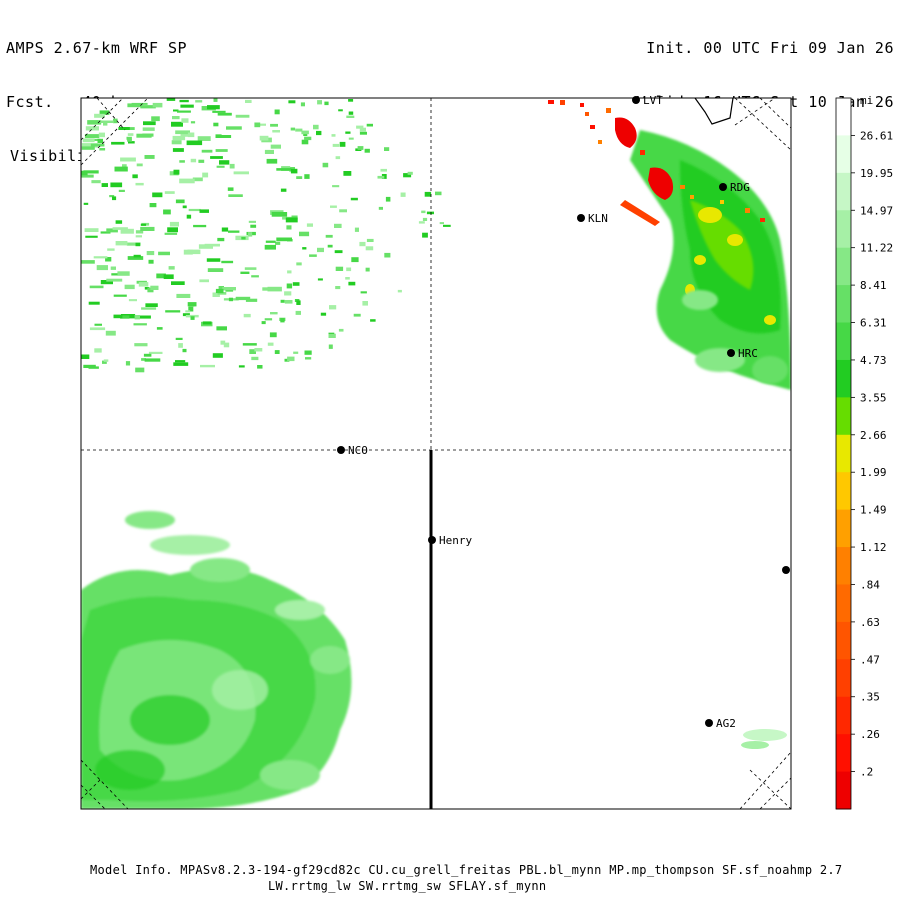 This screenshot has width=900, height=900. Describe the element at coordinates (870, 659) in the screenshot. I see `colorbar-level-label: .47` at that location.